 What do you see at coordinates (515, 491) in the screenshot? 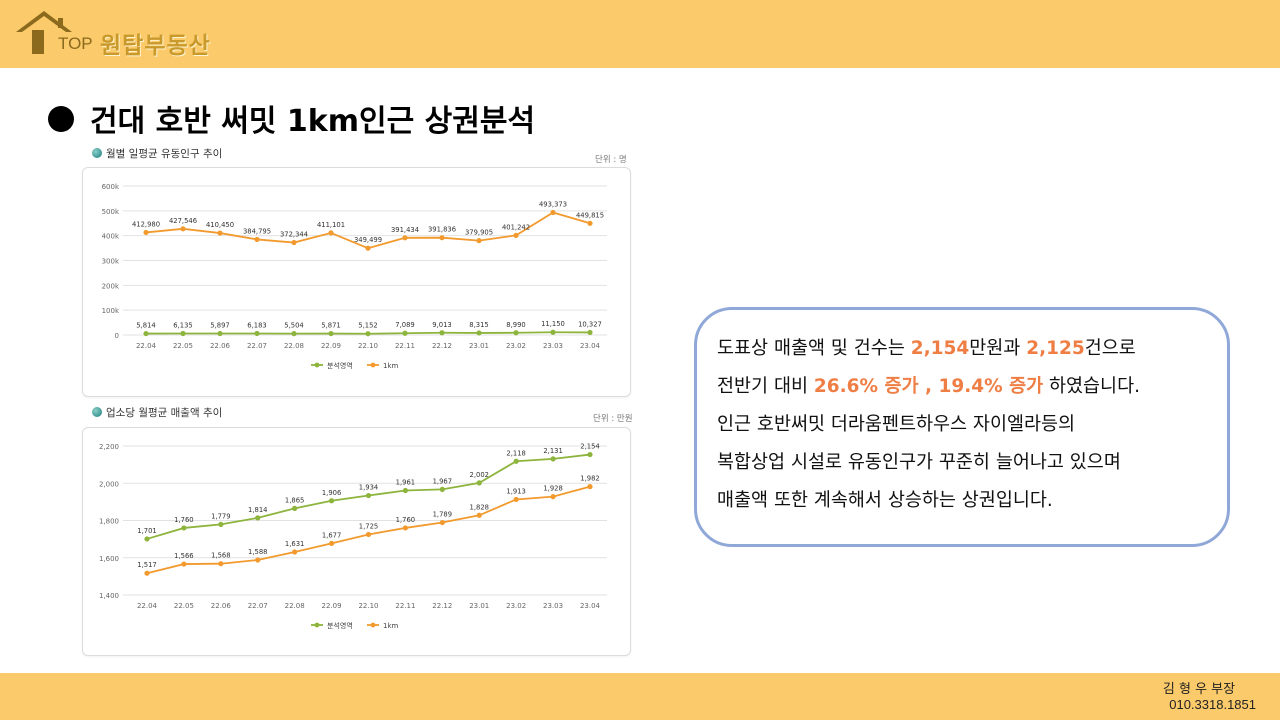
I see `chart2-data-label-1: 1,913` at bounding box center [515, 491].